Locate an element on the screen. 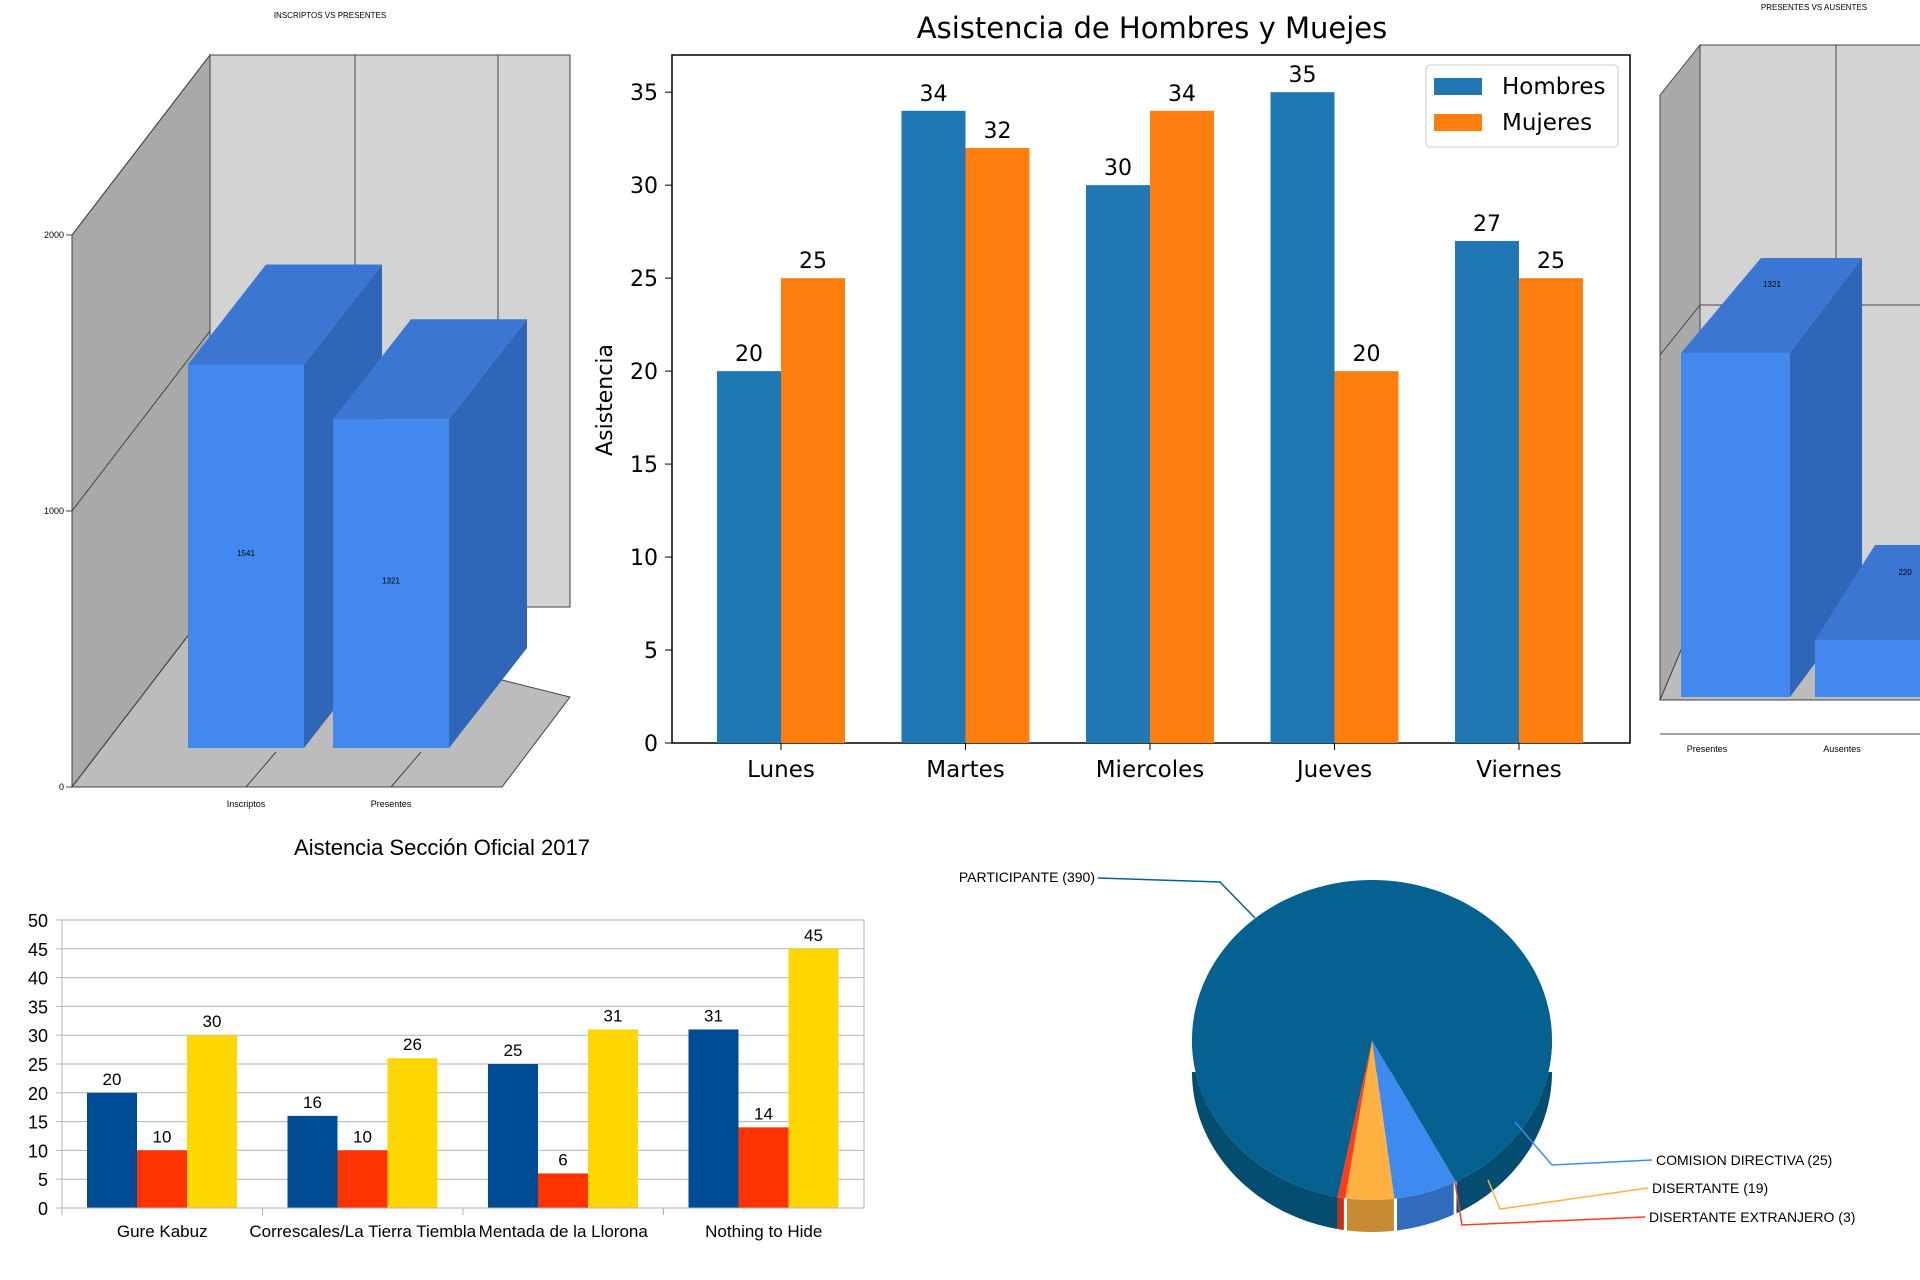 This screenshot has height=1280, width=1920. bar-value-label: 10 is located at coordinates (362, 1136).